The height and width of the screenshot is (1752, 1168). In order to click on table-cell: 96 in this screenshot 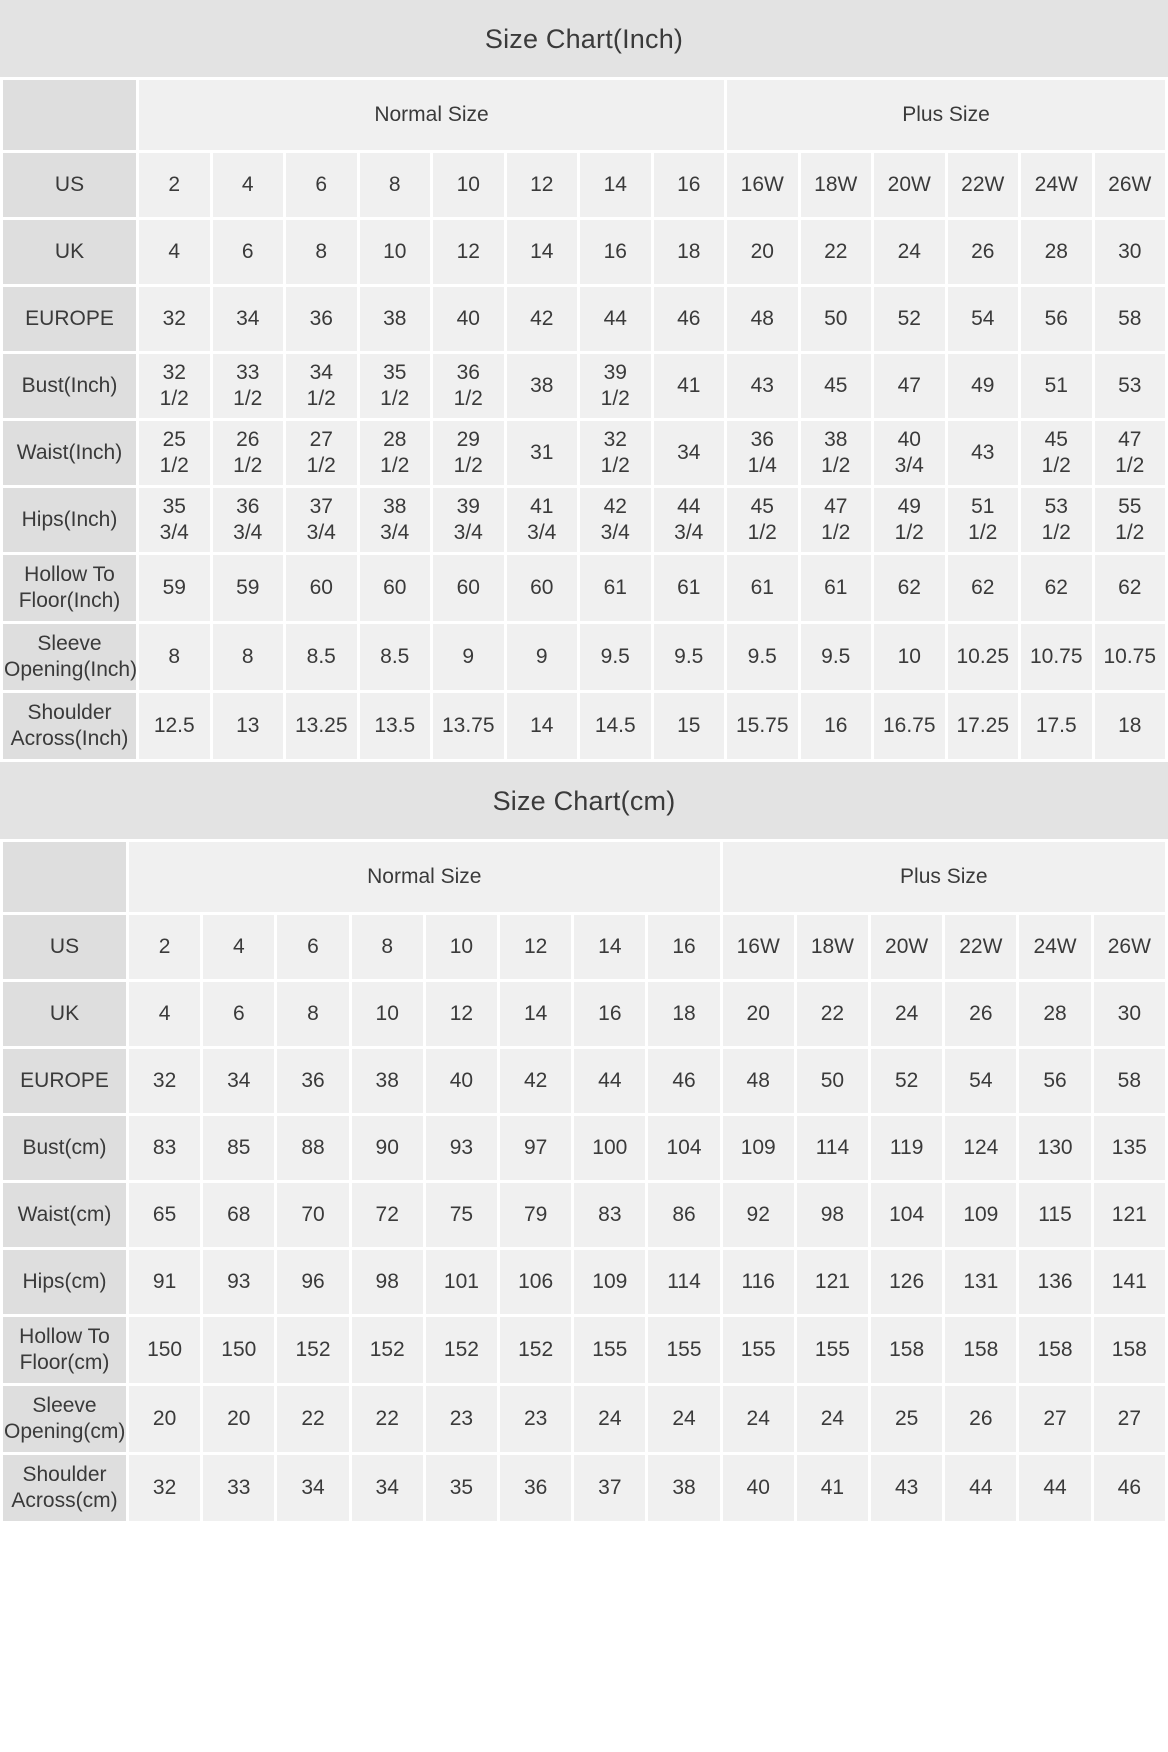, I will do `click(313, 1282)`.